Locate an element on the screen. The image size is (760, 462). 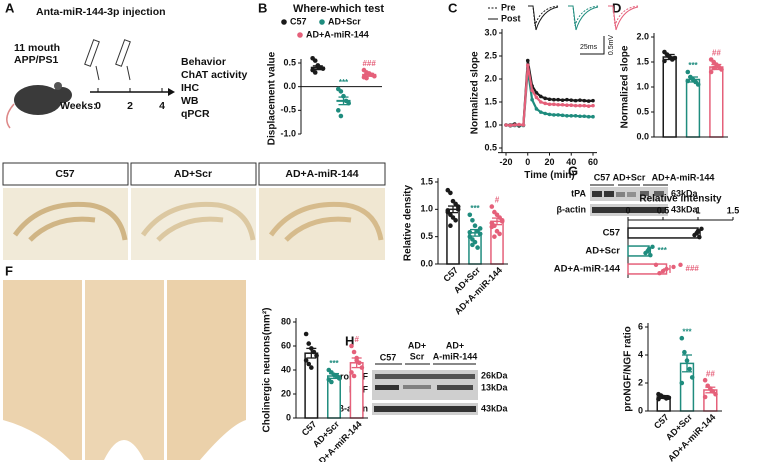
panel-label: D is located at coordinates (616, 7).